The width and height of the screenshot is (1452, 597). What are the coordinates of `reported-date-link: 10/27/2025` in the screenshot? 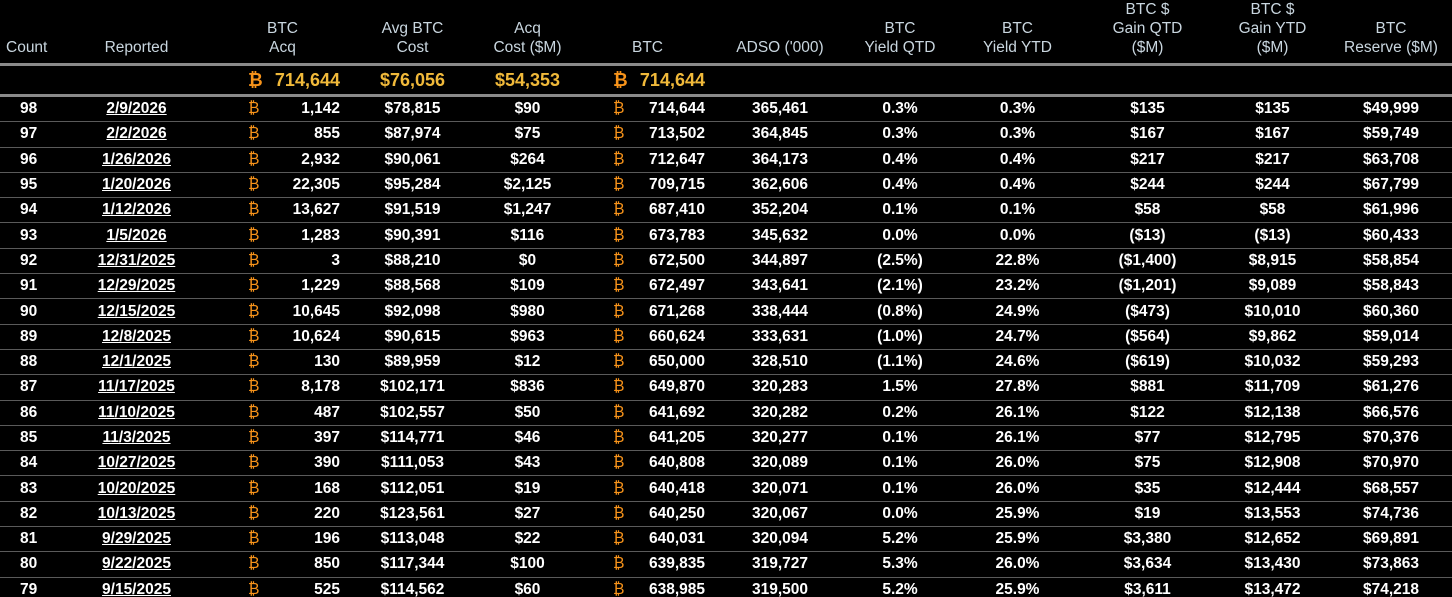 It's located at (136, 463).